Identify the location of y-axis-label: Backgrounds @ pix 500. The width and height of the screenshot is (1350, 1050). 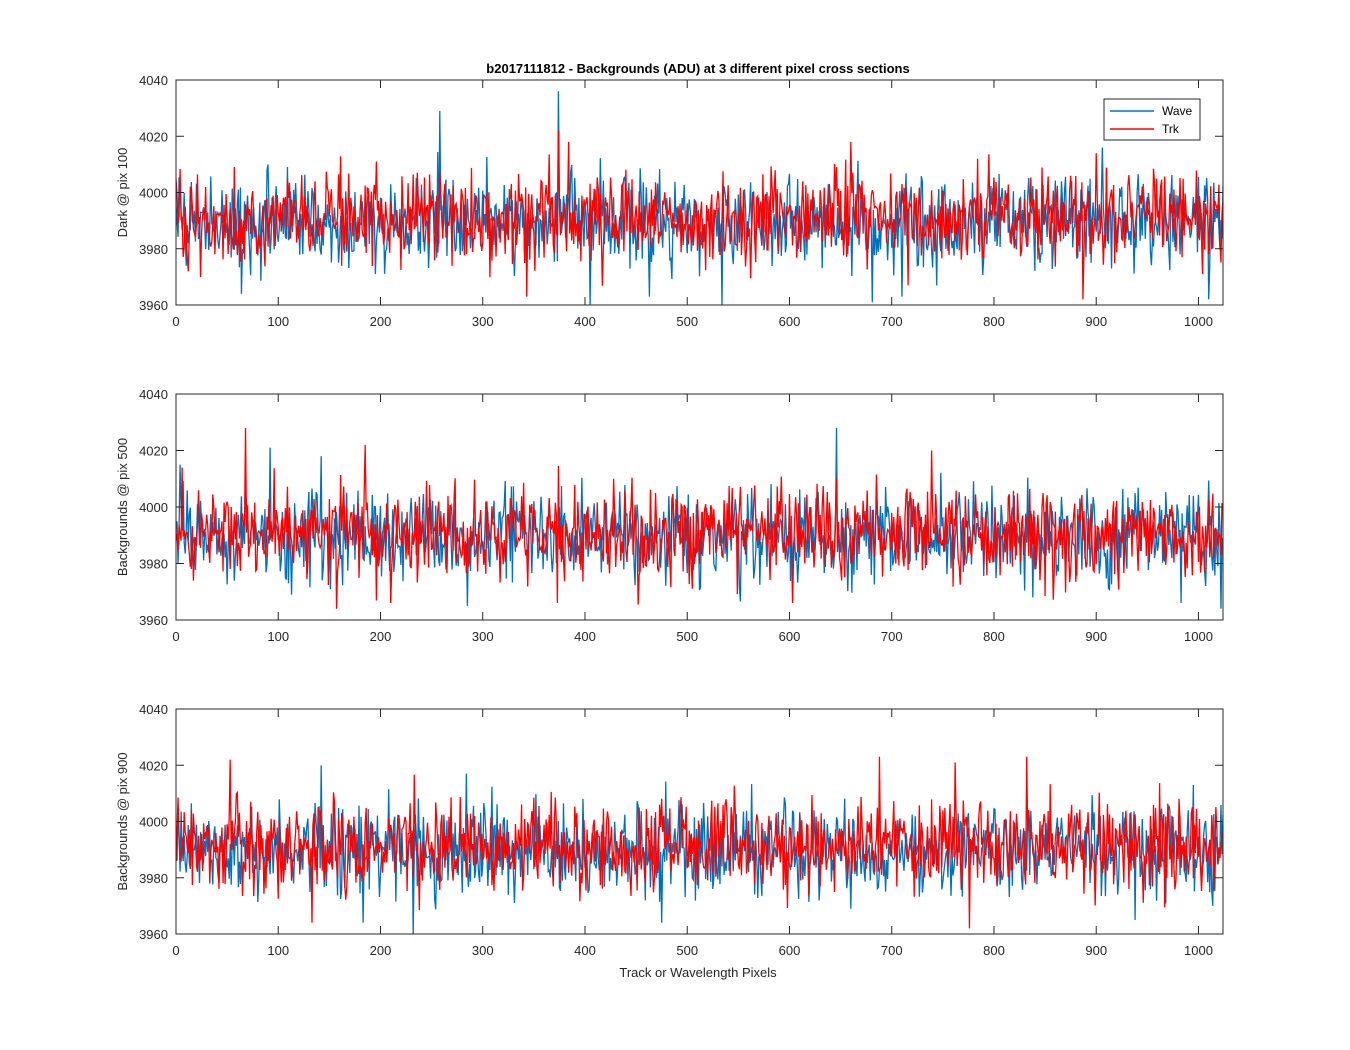
(122, 507).